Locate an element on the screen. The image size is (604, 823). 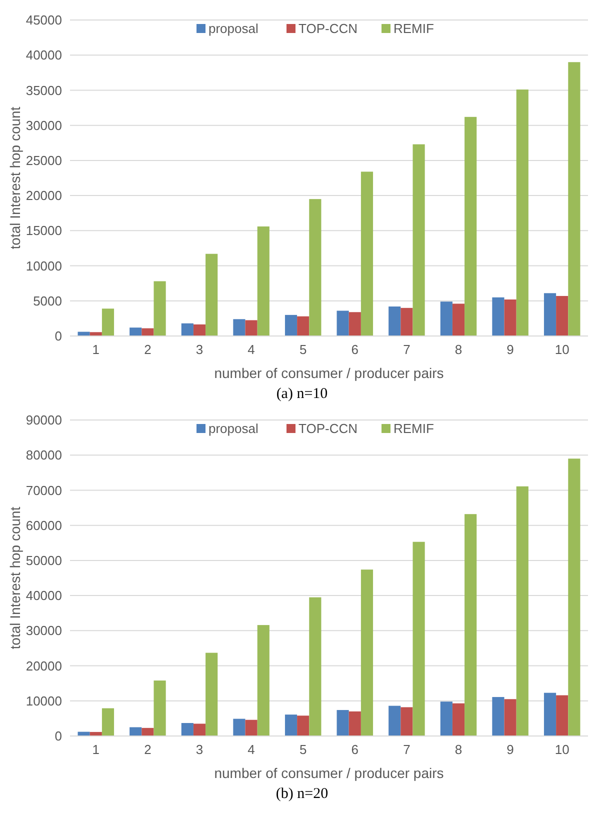
text: (b) n=20 is located at coordinates (302, 794).